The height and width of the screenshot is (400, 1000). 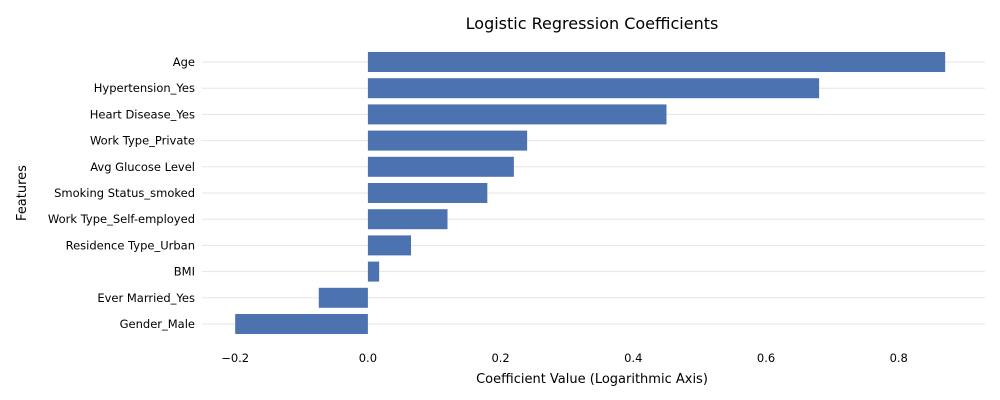 What do you see at coordinates (142, 114) in the screenshot?
I see `y-tick-label: Heart Disease_Yes` at bounding box center [142, 114].